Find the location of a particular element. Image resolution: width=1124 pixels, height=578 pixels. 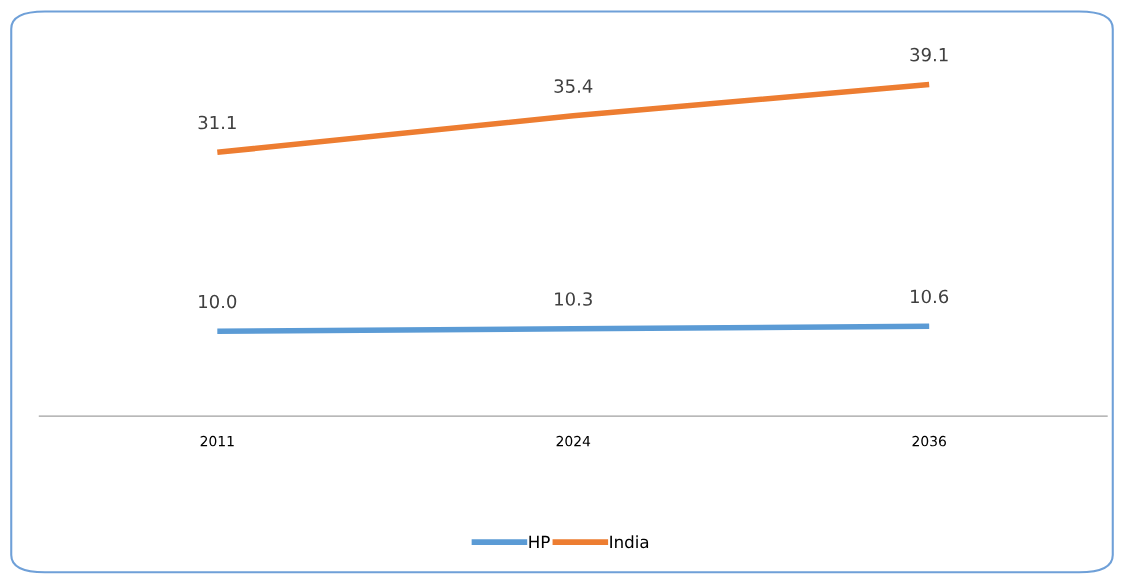

x-tick-label: 2011 is located at coordinates (217, 441).